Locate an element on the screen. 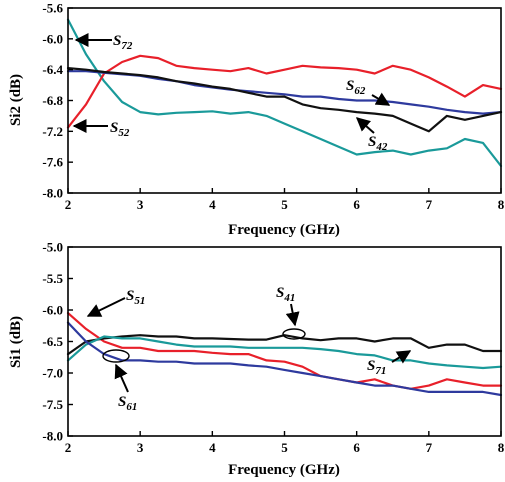 The width and height of the screenshot is (505, 482). y-tick-label: -5.6 is located at coordinates (52, 8).